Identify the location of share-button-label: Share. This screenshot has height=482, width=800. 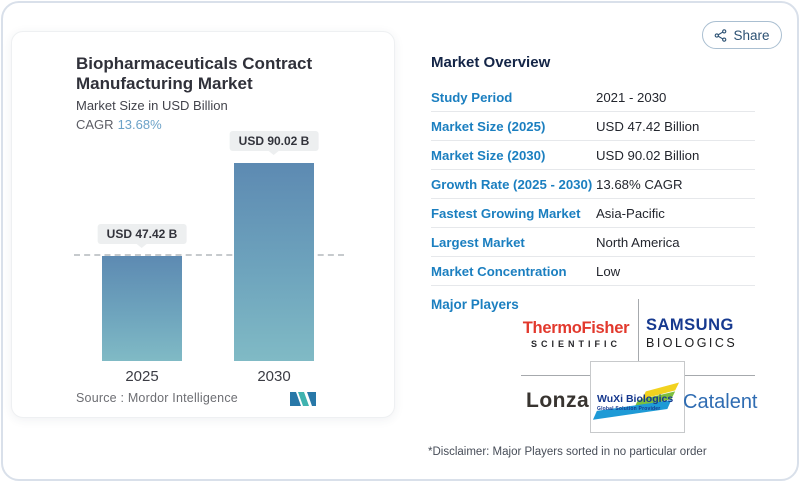
(751, 35).